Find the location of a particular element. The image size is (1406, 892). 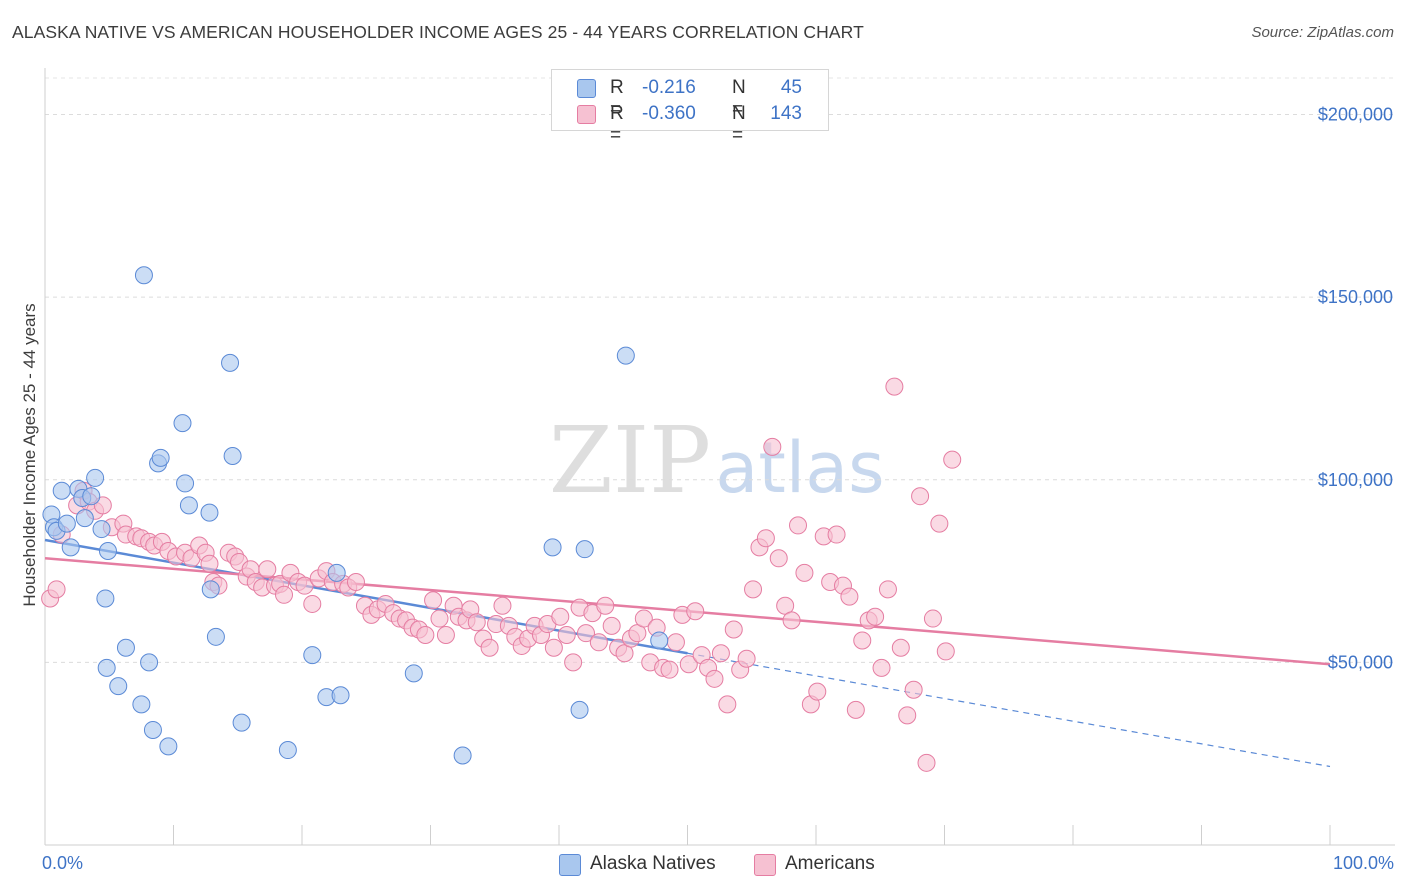

legend-n-value: 45 is located at coordinates (791, 87).